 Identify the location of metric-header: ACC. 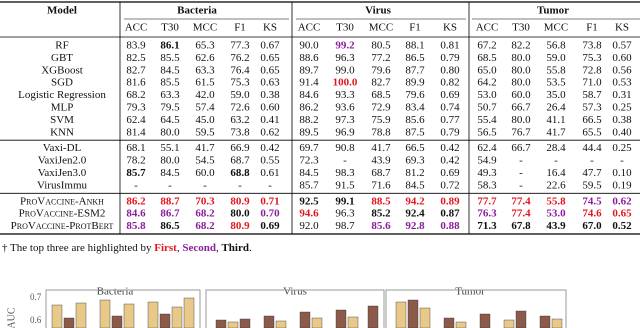
(487, 28).